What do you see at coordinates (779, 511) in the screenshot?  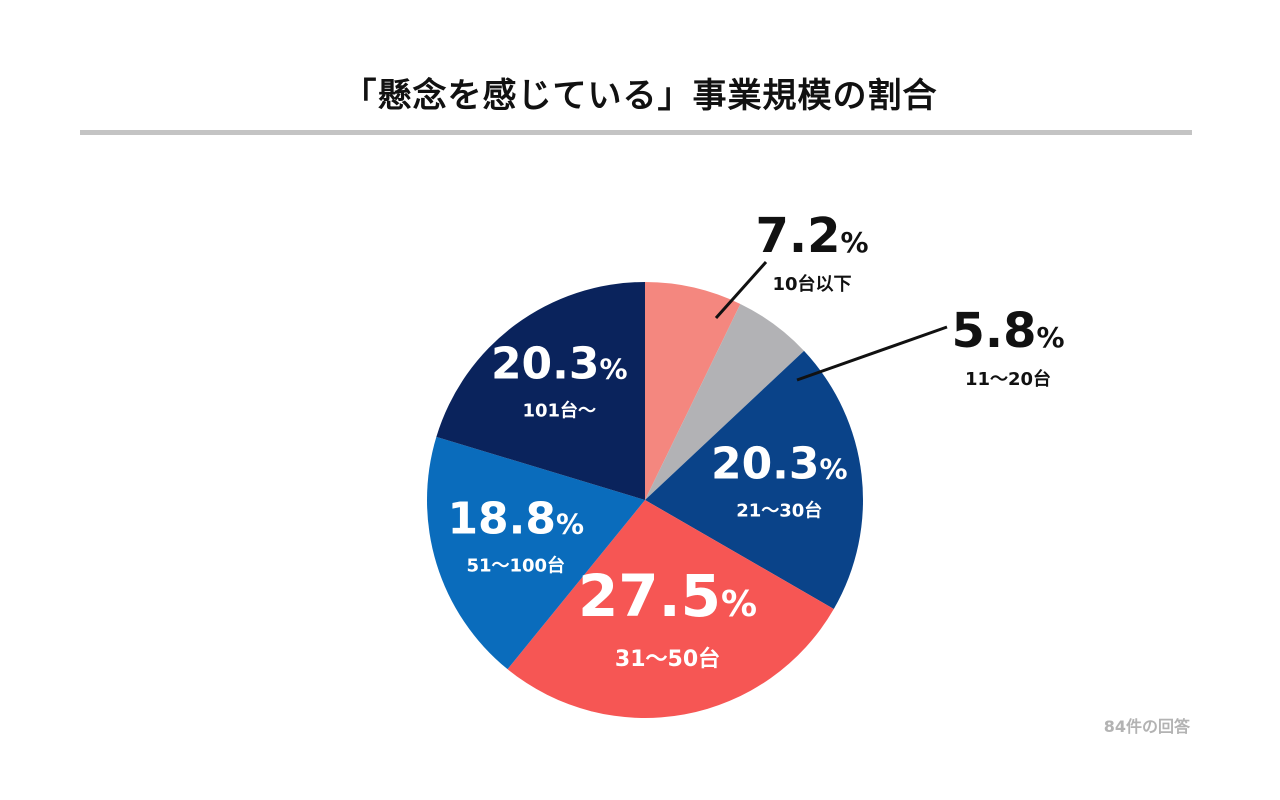 I see `slice-category-label: 21〜30台` at bounding box center [779, 511].